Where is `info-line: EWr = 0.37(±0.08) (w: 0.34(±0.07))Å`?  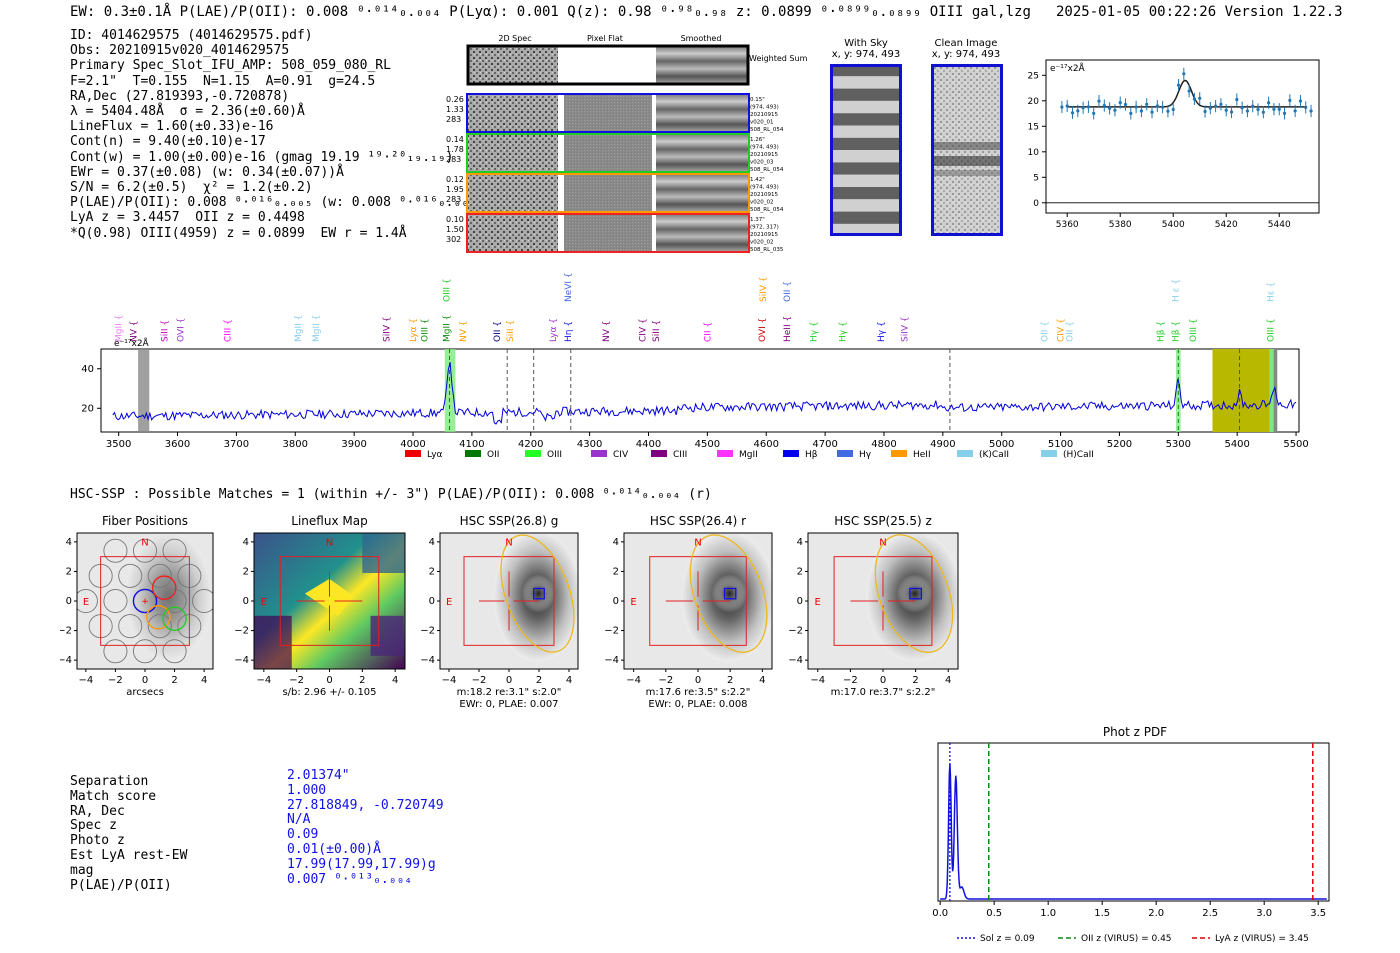 info-line: EWr = 0.37(±0.08) (w: 0.34(±0.07))Å is located at coordinates (207, 172).